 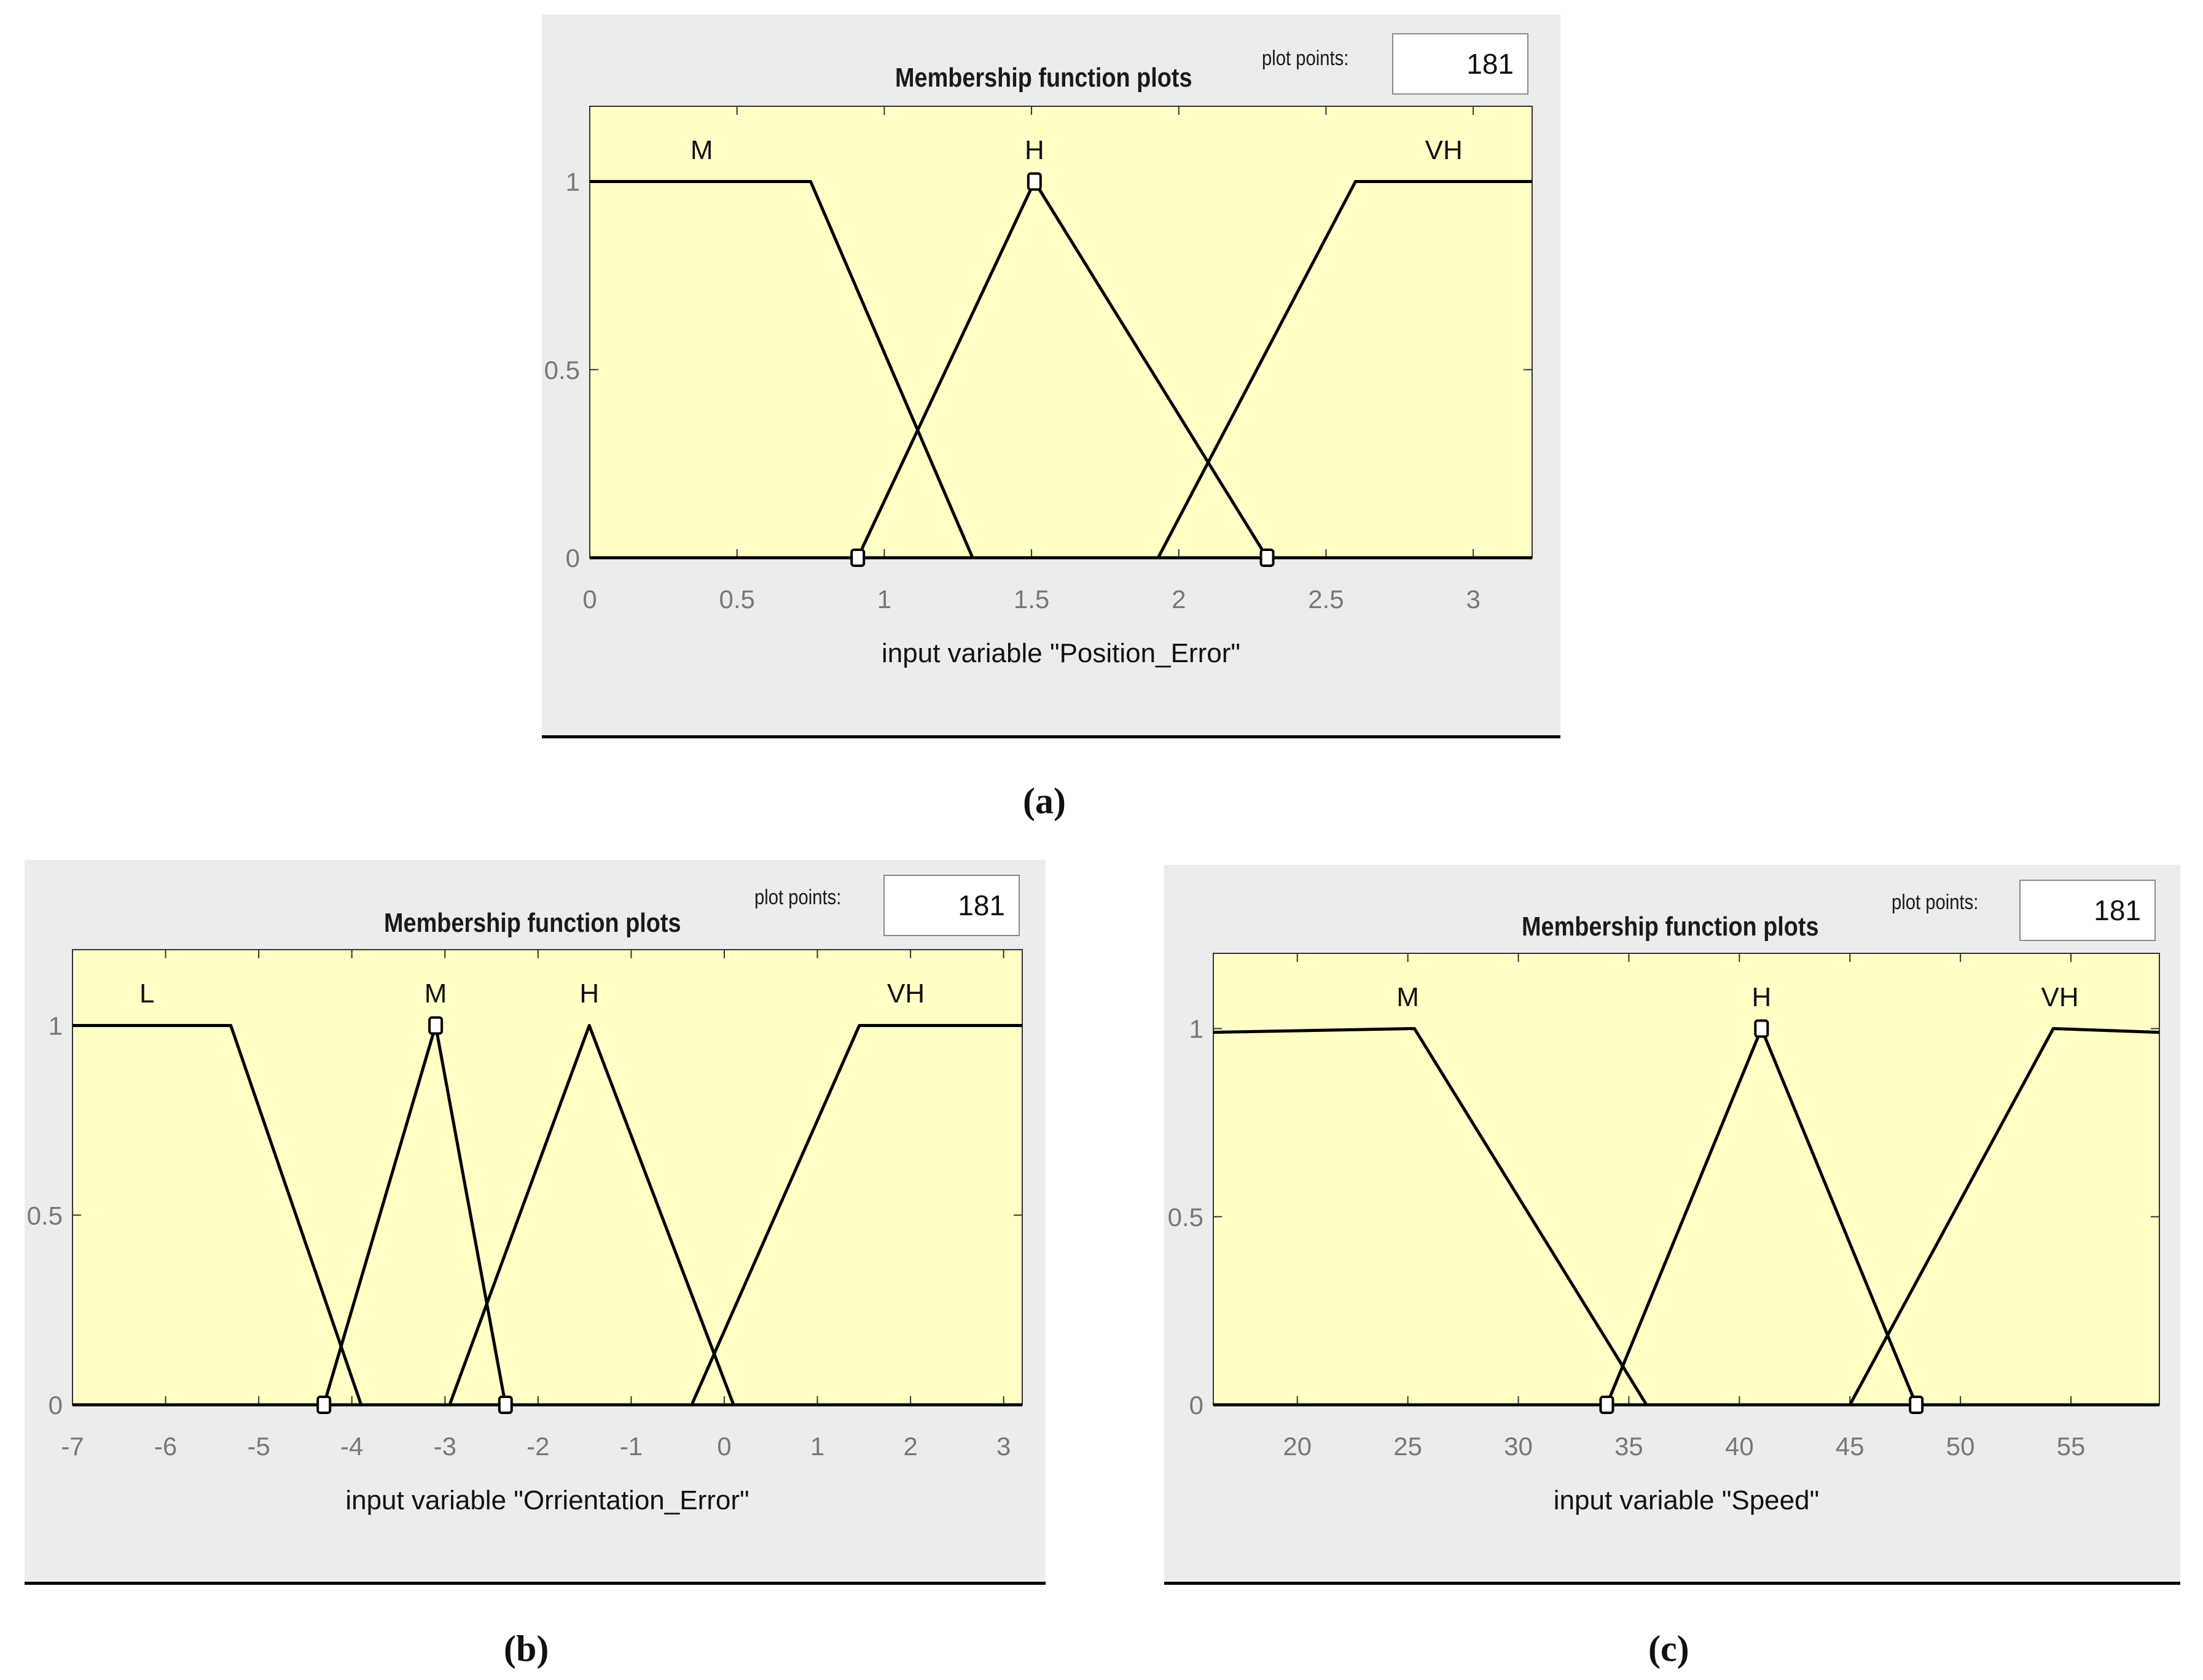 What do you see at coordinates (146, 994) in the screenshot?
I see `mf-label-l: L` at bounding box center [146, 994].